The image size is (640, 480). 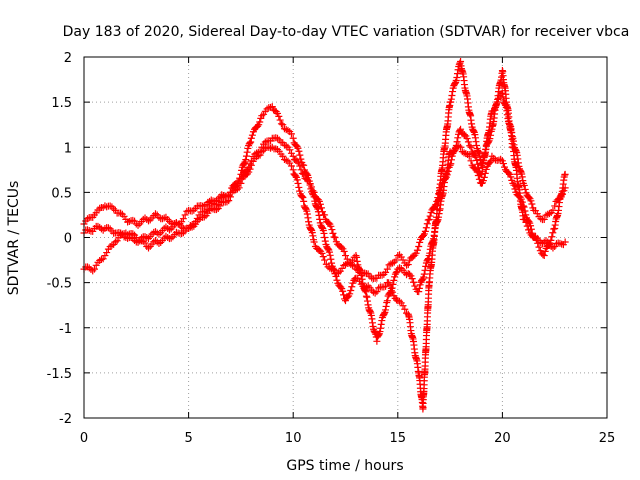 What do you see at coordinates (14, 238) in the screenshot?
I see `y-axis-title: SDTVAR / TECUs` at bounding box center [14, 238].